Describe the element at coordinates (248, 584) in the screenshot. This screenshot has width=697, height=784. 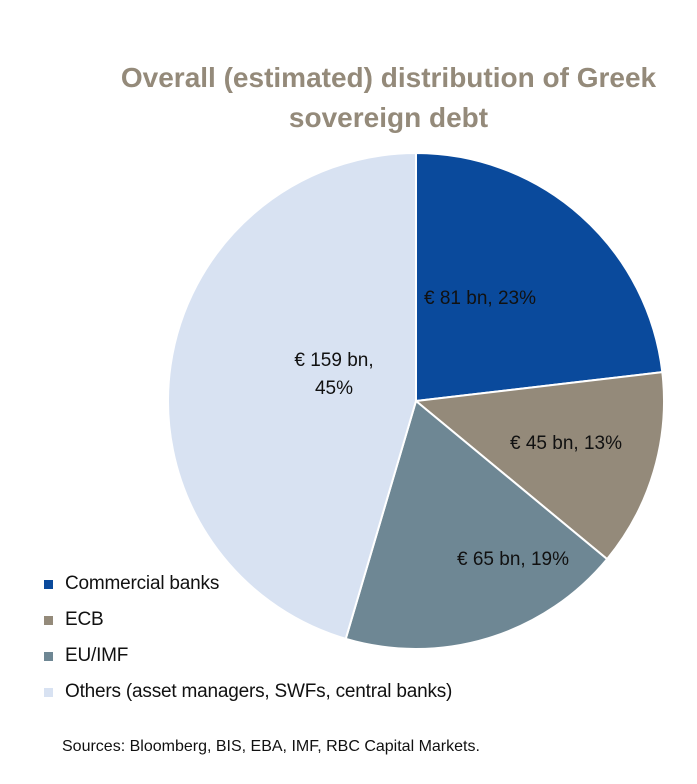
I see `legend-item-commercial-banks: Commercial banks` at that location.